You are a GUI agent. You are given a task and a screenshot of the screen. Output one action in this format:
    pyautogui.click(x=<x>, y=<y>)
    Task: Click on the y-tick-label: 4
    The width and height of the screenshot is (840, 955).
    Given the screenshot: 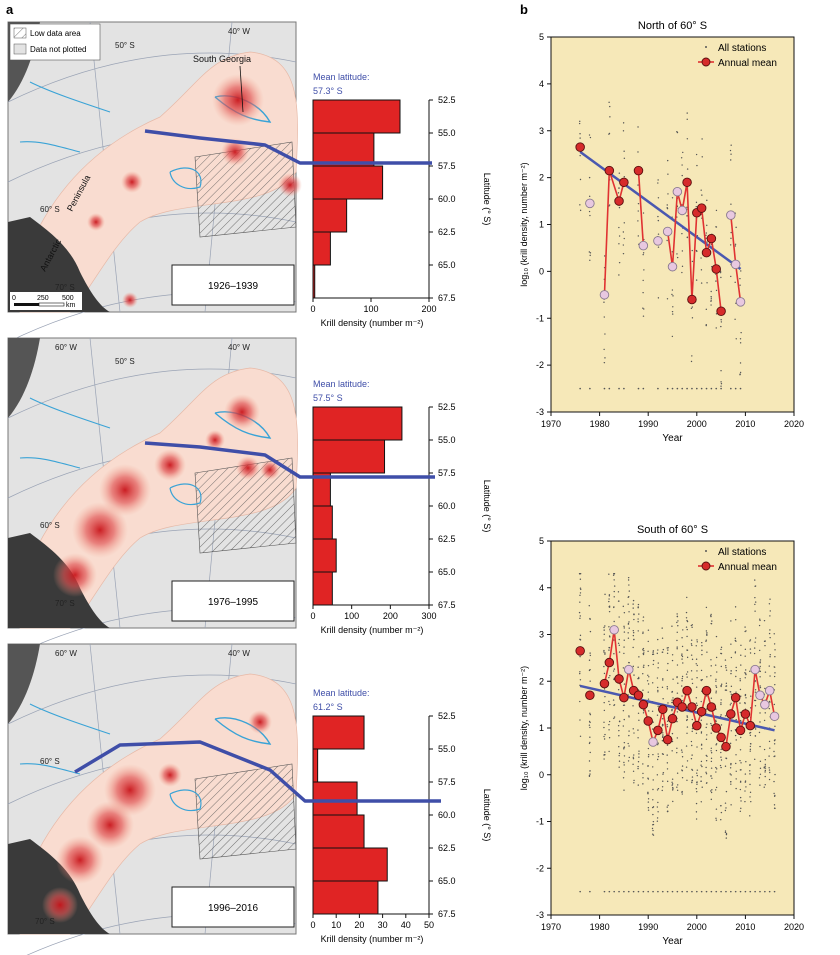 What is the action you would take?
    pyautogui.click(x=541, y=84)
    